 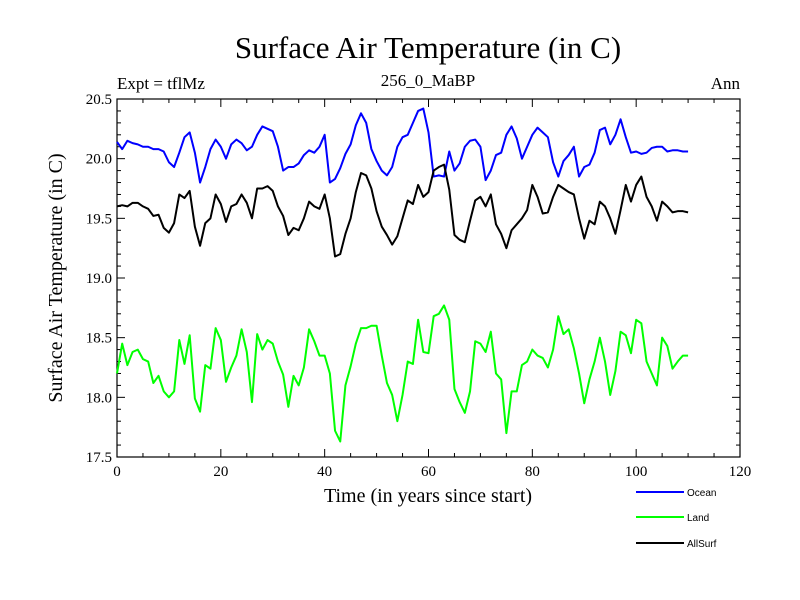 What do you see at coordinates (698, 518) in the screenshot?
I see `legend-label-land: Land` at bounding box center [698, 518].